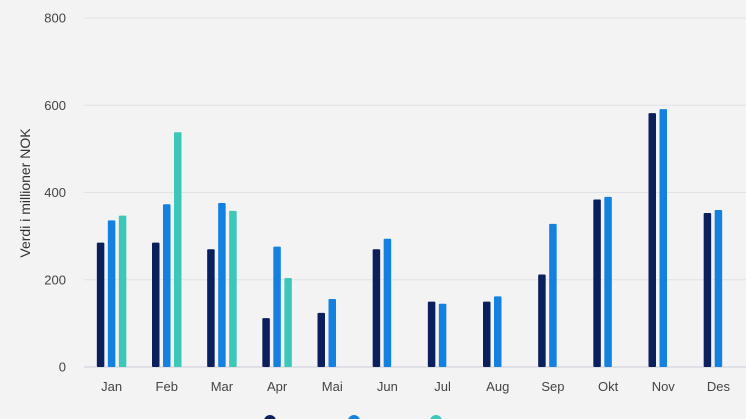 The width and height of the screenshot is (746, 419). I want to click on bar-series-2-des, so click(718, 288).